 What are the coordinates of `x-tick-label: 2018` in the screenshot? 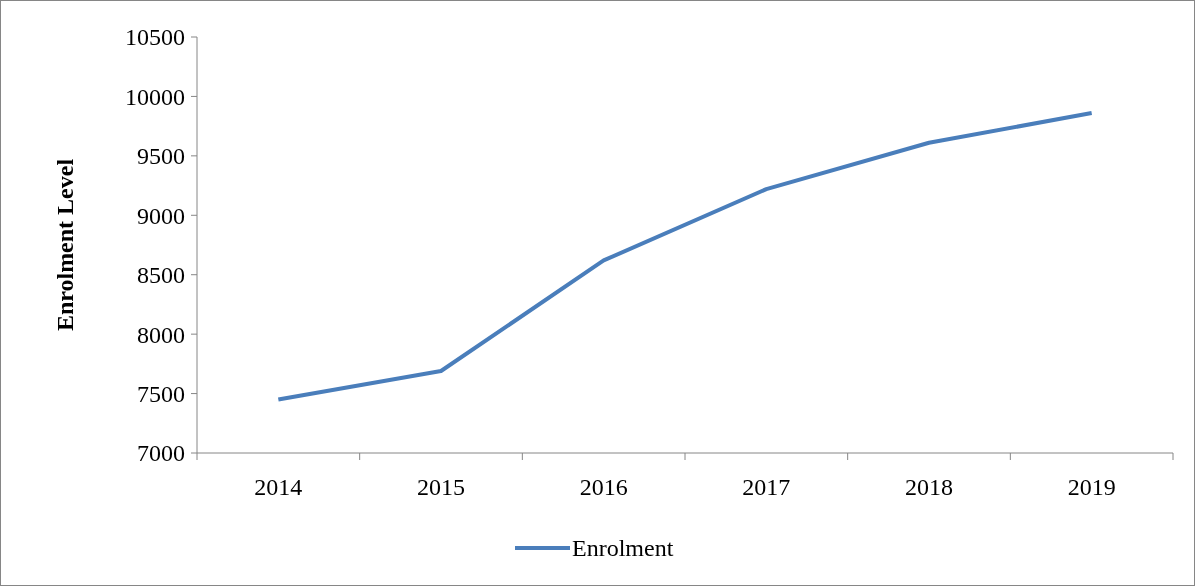 It's located at (929, 487).